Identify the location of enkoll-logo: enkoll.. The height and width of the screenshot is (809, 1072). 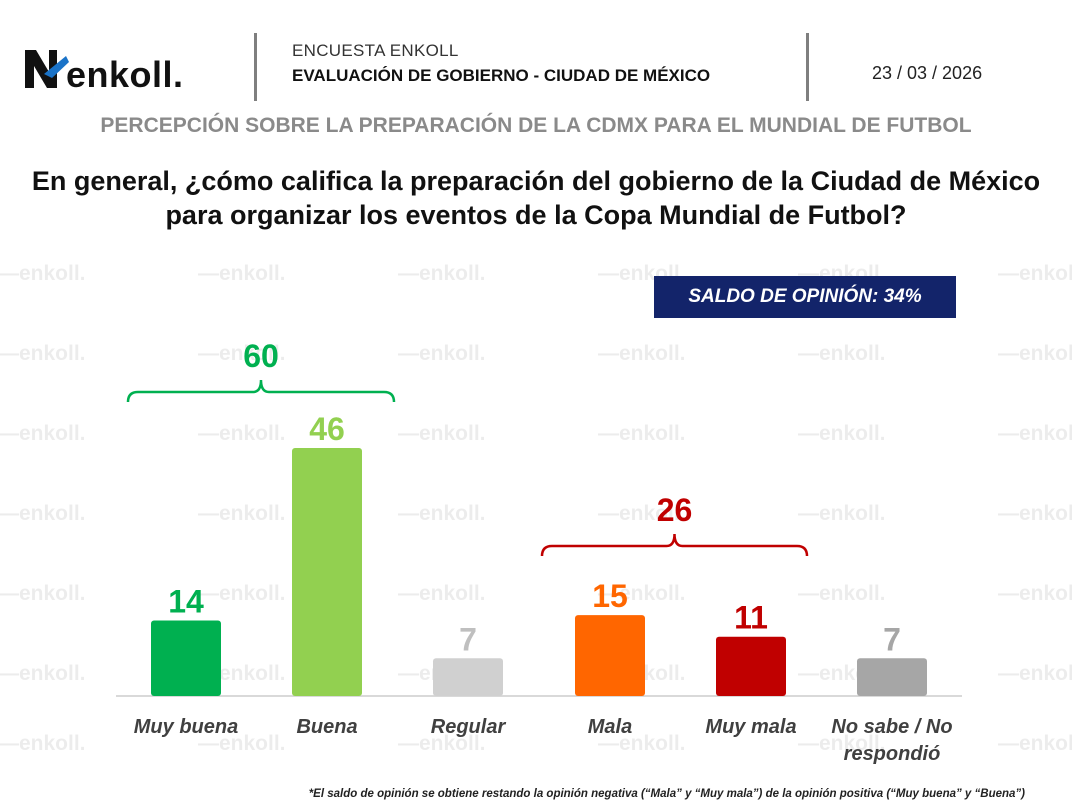
(117, 69).